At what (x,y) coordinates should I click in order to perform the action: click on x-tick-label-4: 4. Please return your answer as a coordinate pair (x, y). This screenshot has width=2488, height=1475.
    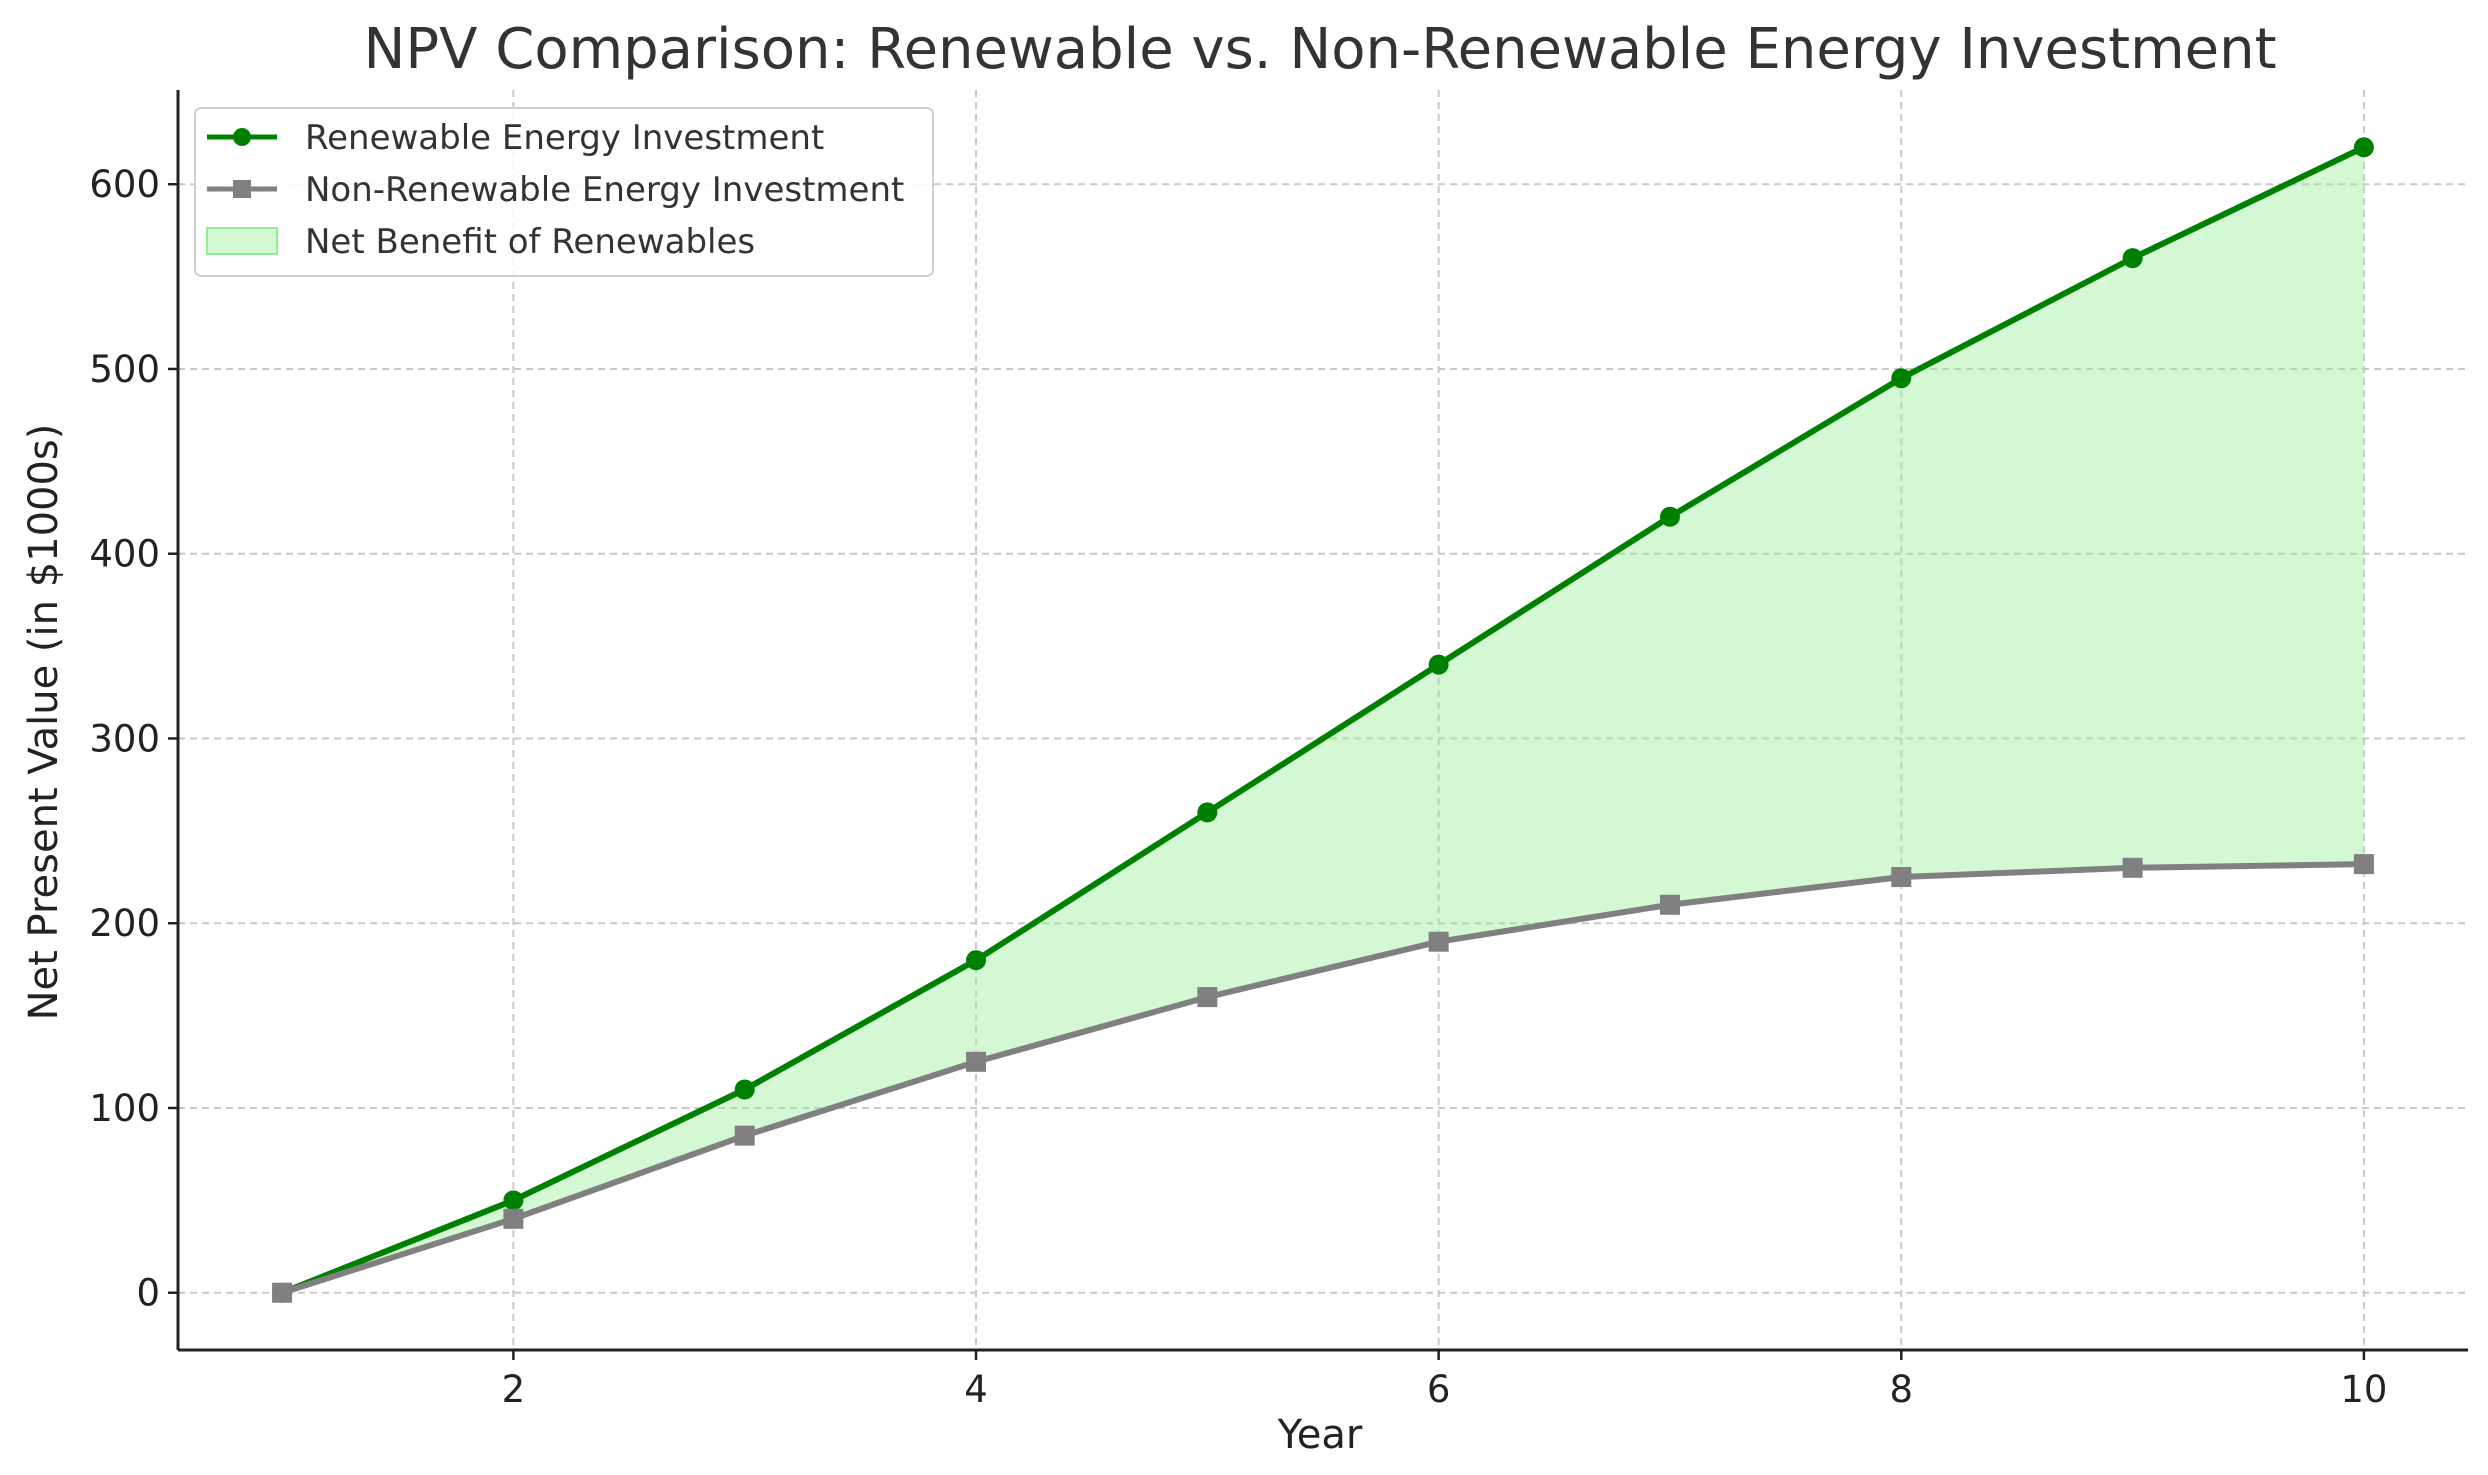
    Looking at the image, I should click on (976, 1389).